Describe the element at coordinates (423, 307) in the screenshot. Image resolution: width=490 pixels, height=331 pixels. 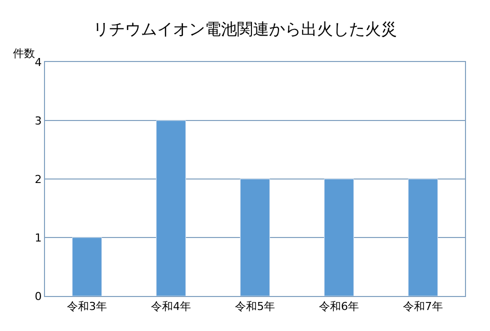
I see `x-tick-label: 令和7年` at that location.